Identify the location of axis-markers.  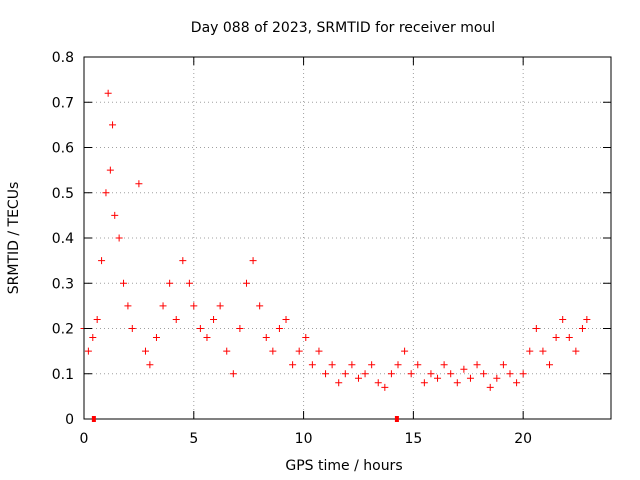
(245, 419).